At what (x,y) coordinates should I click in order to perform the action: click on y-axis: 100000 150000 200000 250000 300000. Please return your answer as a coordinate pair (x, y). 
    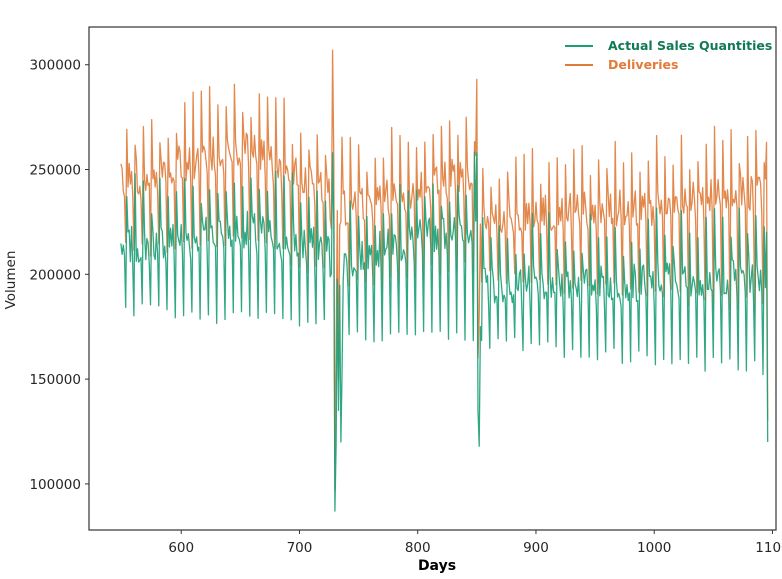
    Looking at the image, I should click on (59, 275).